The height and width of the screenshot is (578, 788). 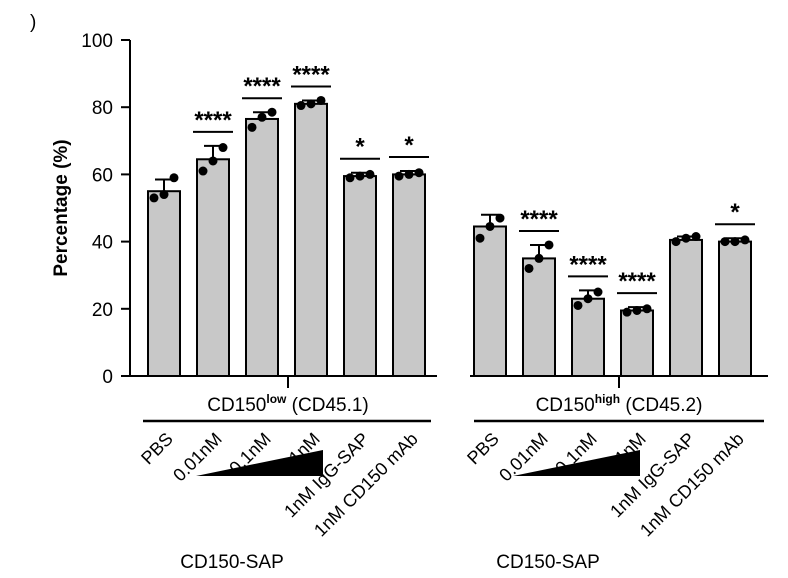 I want to click on y-tick-label: 60, so click(x=102, y=175).